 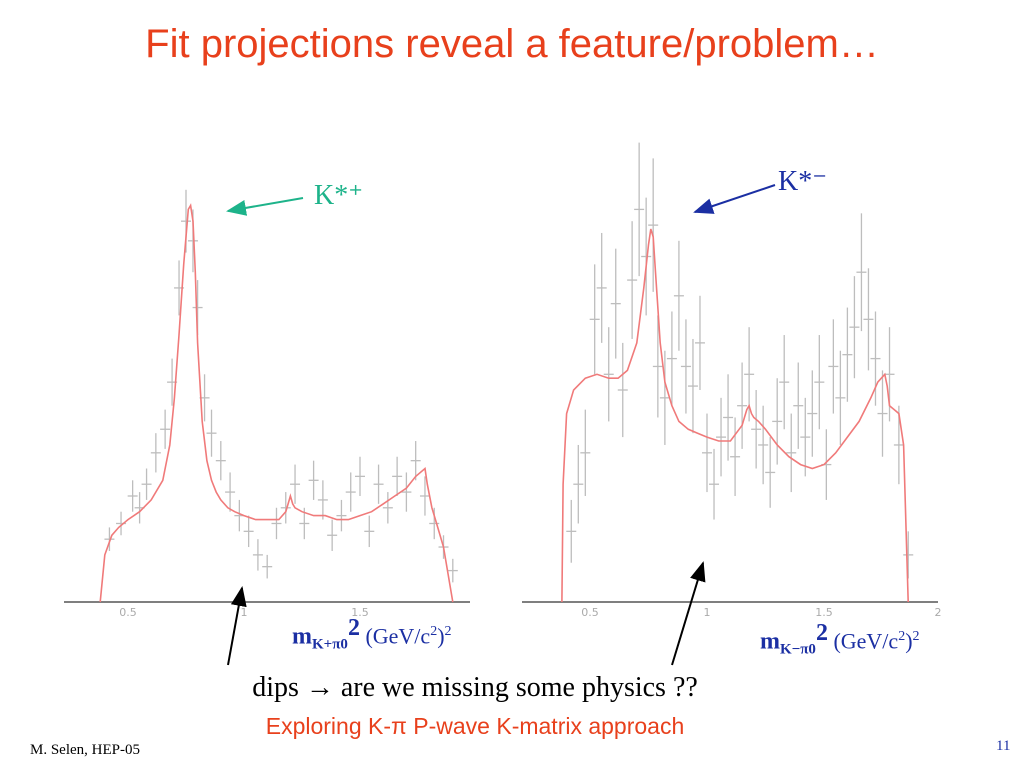 What do you see at coordinates (85, 750) in the screenshot?
I see `footer-author: M. Selen, HEP-05` at bounding box center [85, 750].